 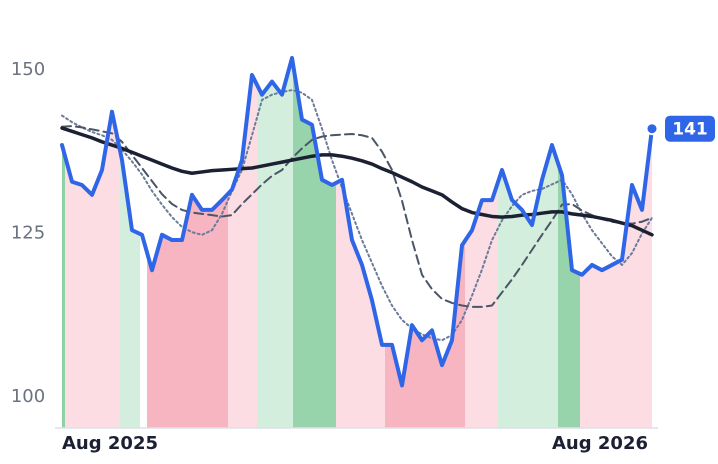 I want to click on y-tick-label: 125, so click(x=28, y=232).